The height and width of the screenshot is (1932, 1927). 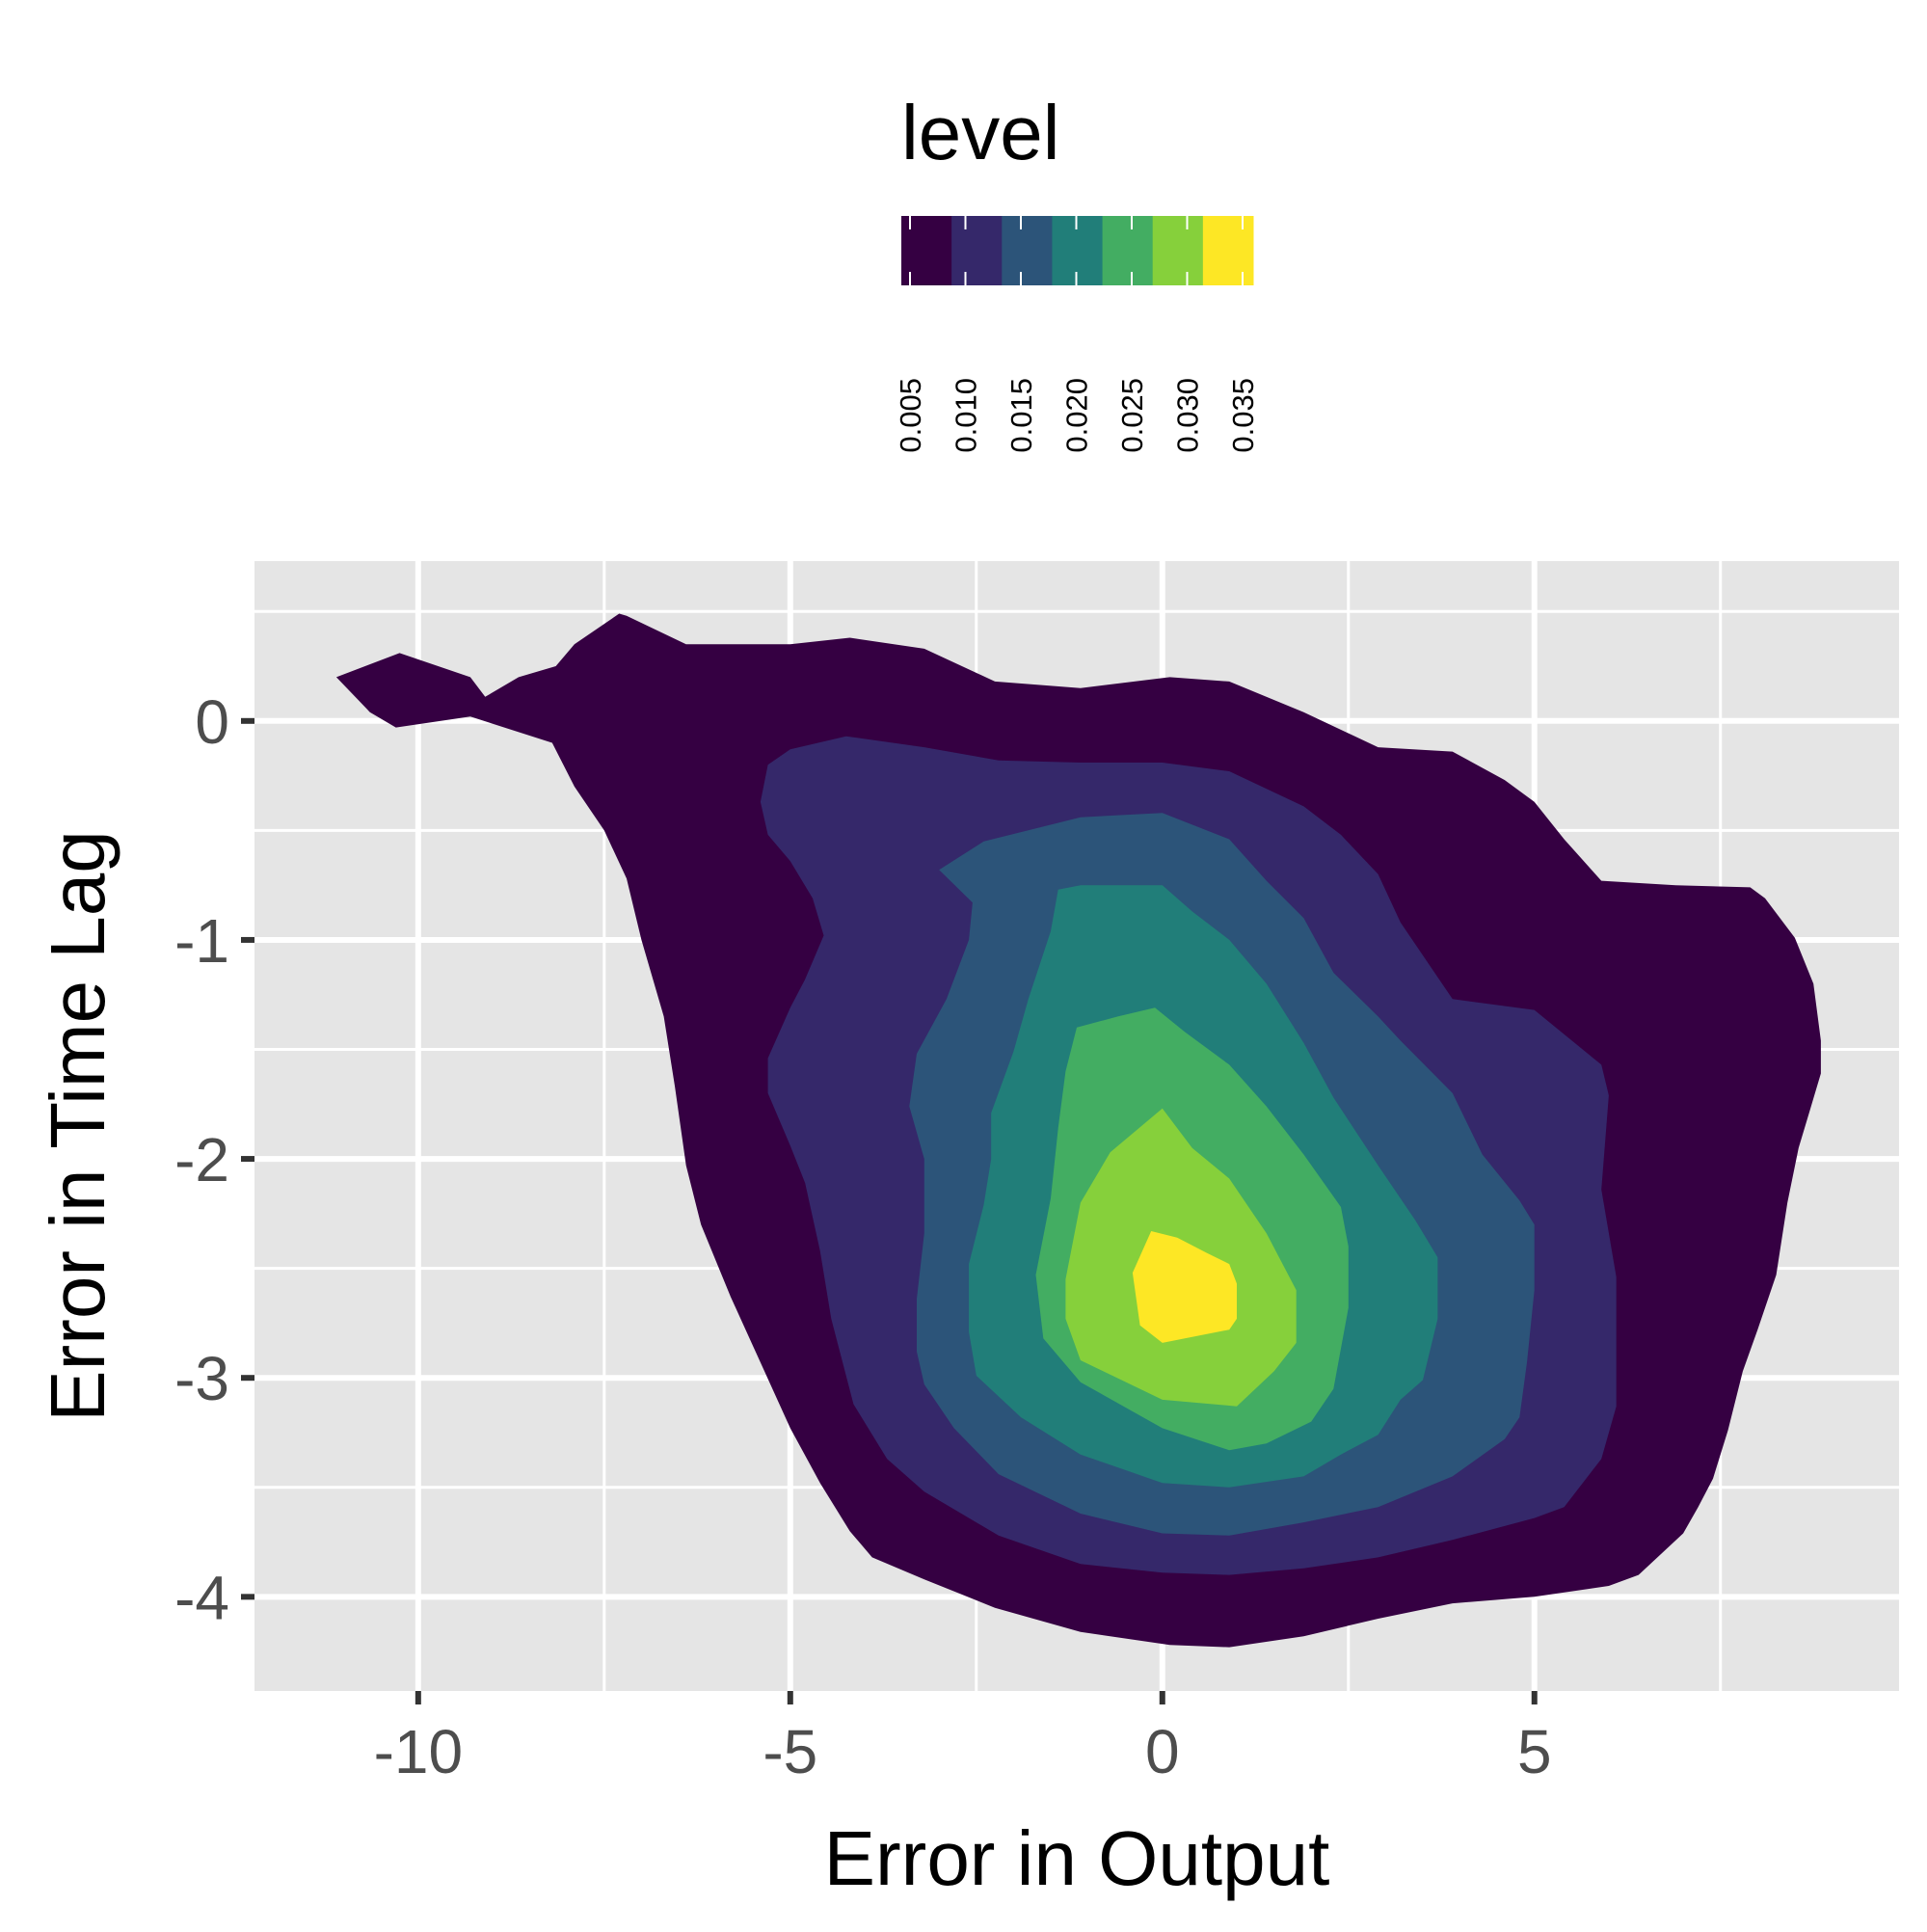 I want to click on y-tick-label: -4, so click(x=201, y=1598).